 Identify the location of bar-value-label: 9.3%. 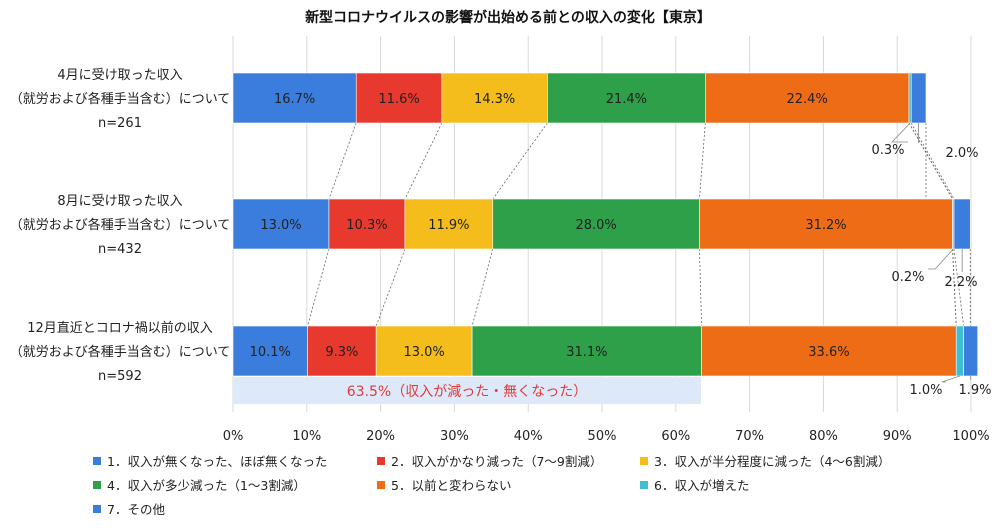
(341, 352).